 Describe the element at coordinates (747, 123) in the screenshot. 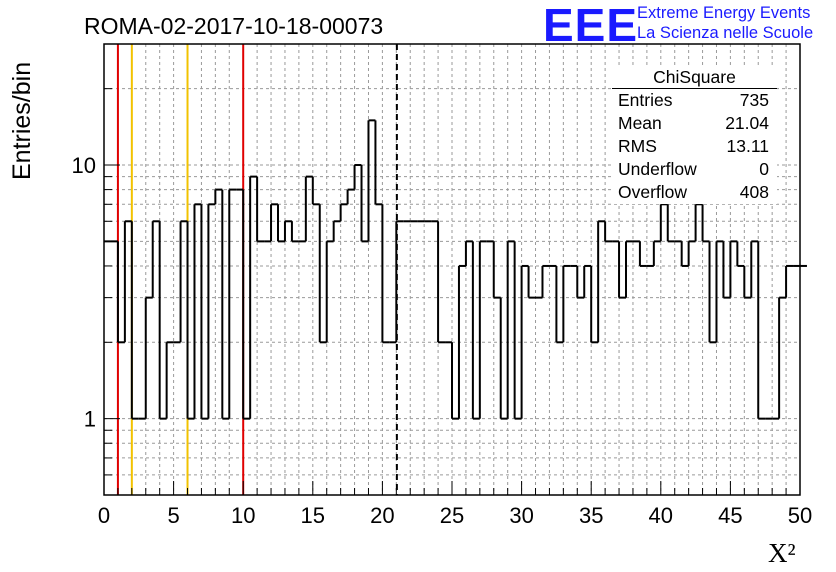

I see `stats-value: 21.04` at that location.